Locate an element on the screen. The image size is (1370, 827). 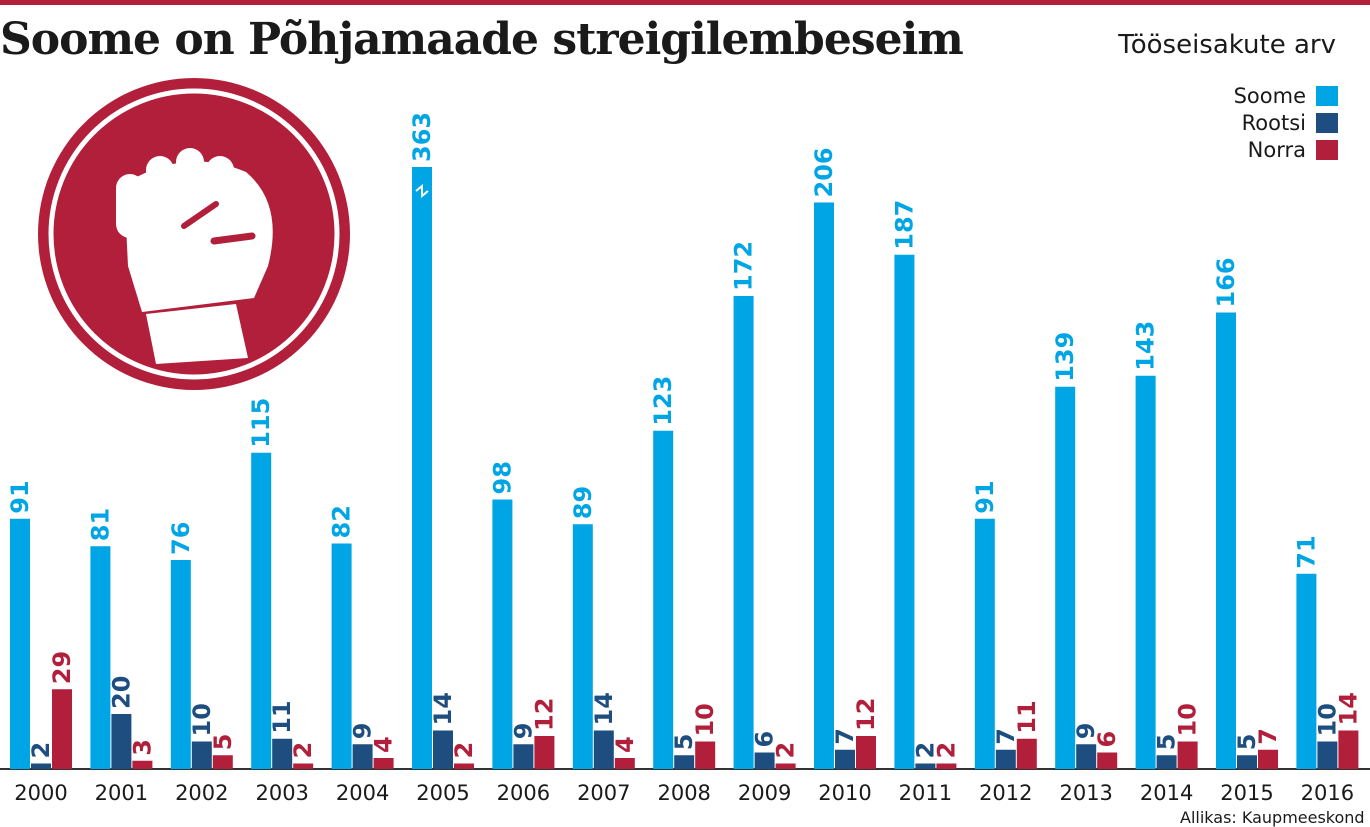
bar-norra-2016 is located at coordinates (1348, 749).